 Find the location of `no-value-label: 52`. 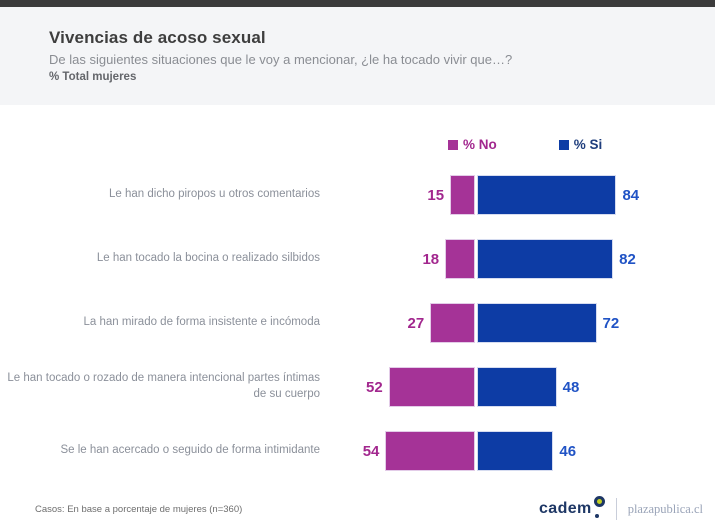

no-value-label: 52 is located at coordinates (374, 387).